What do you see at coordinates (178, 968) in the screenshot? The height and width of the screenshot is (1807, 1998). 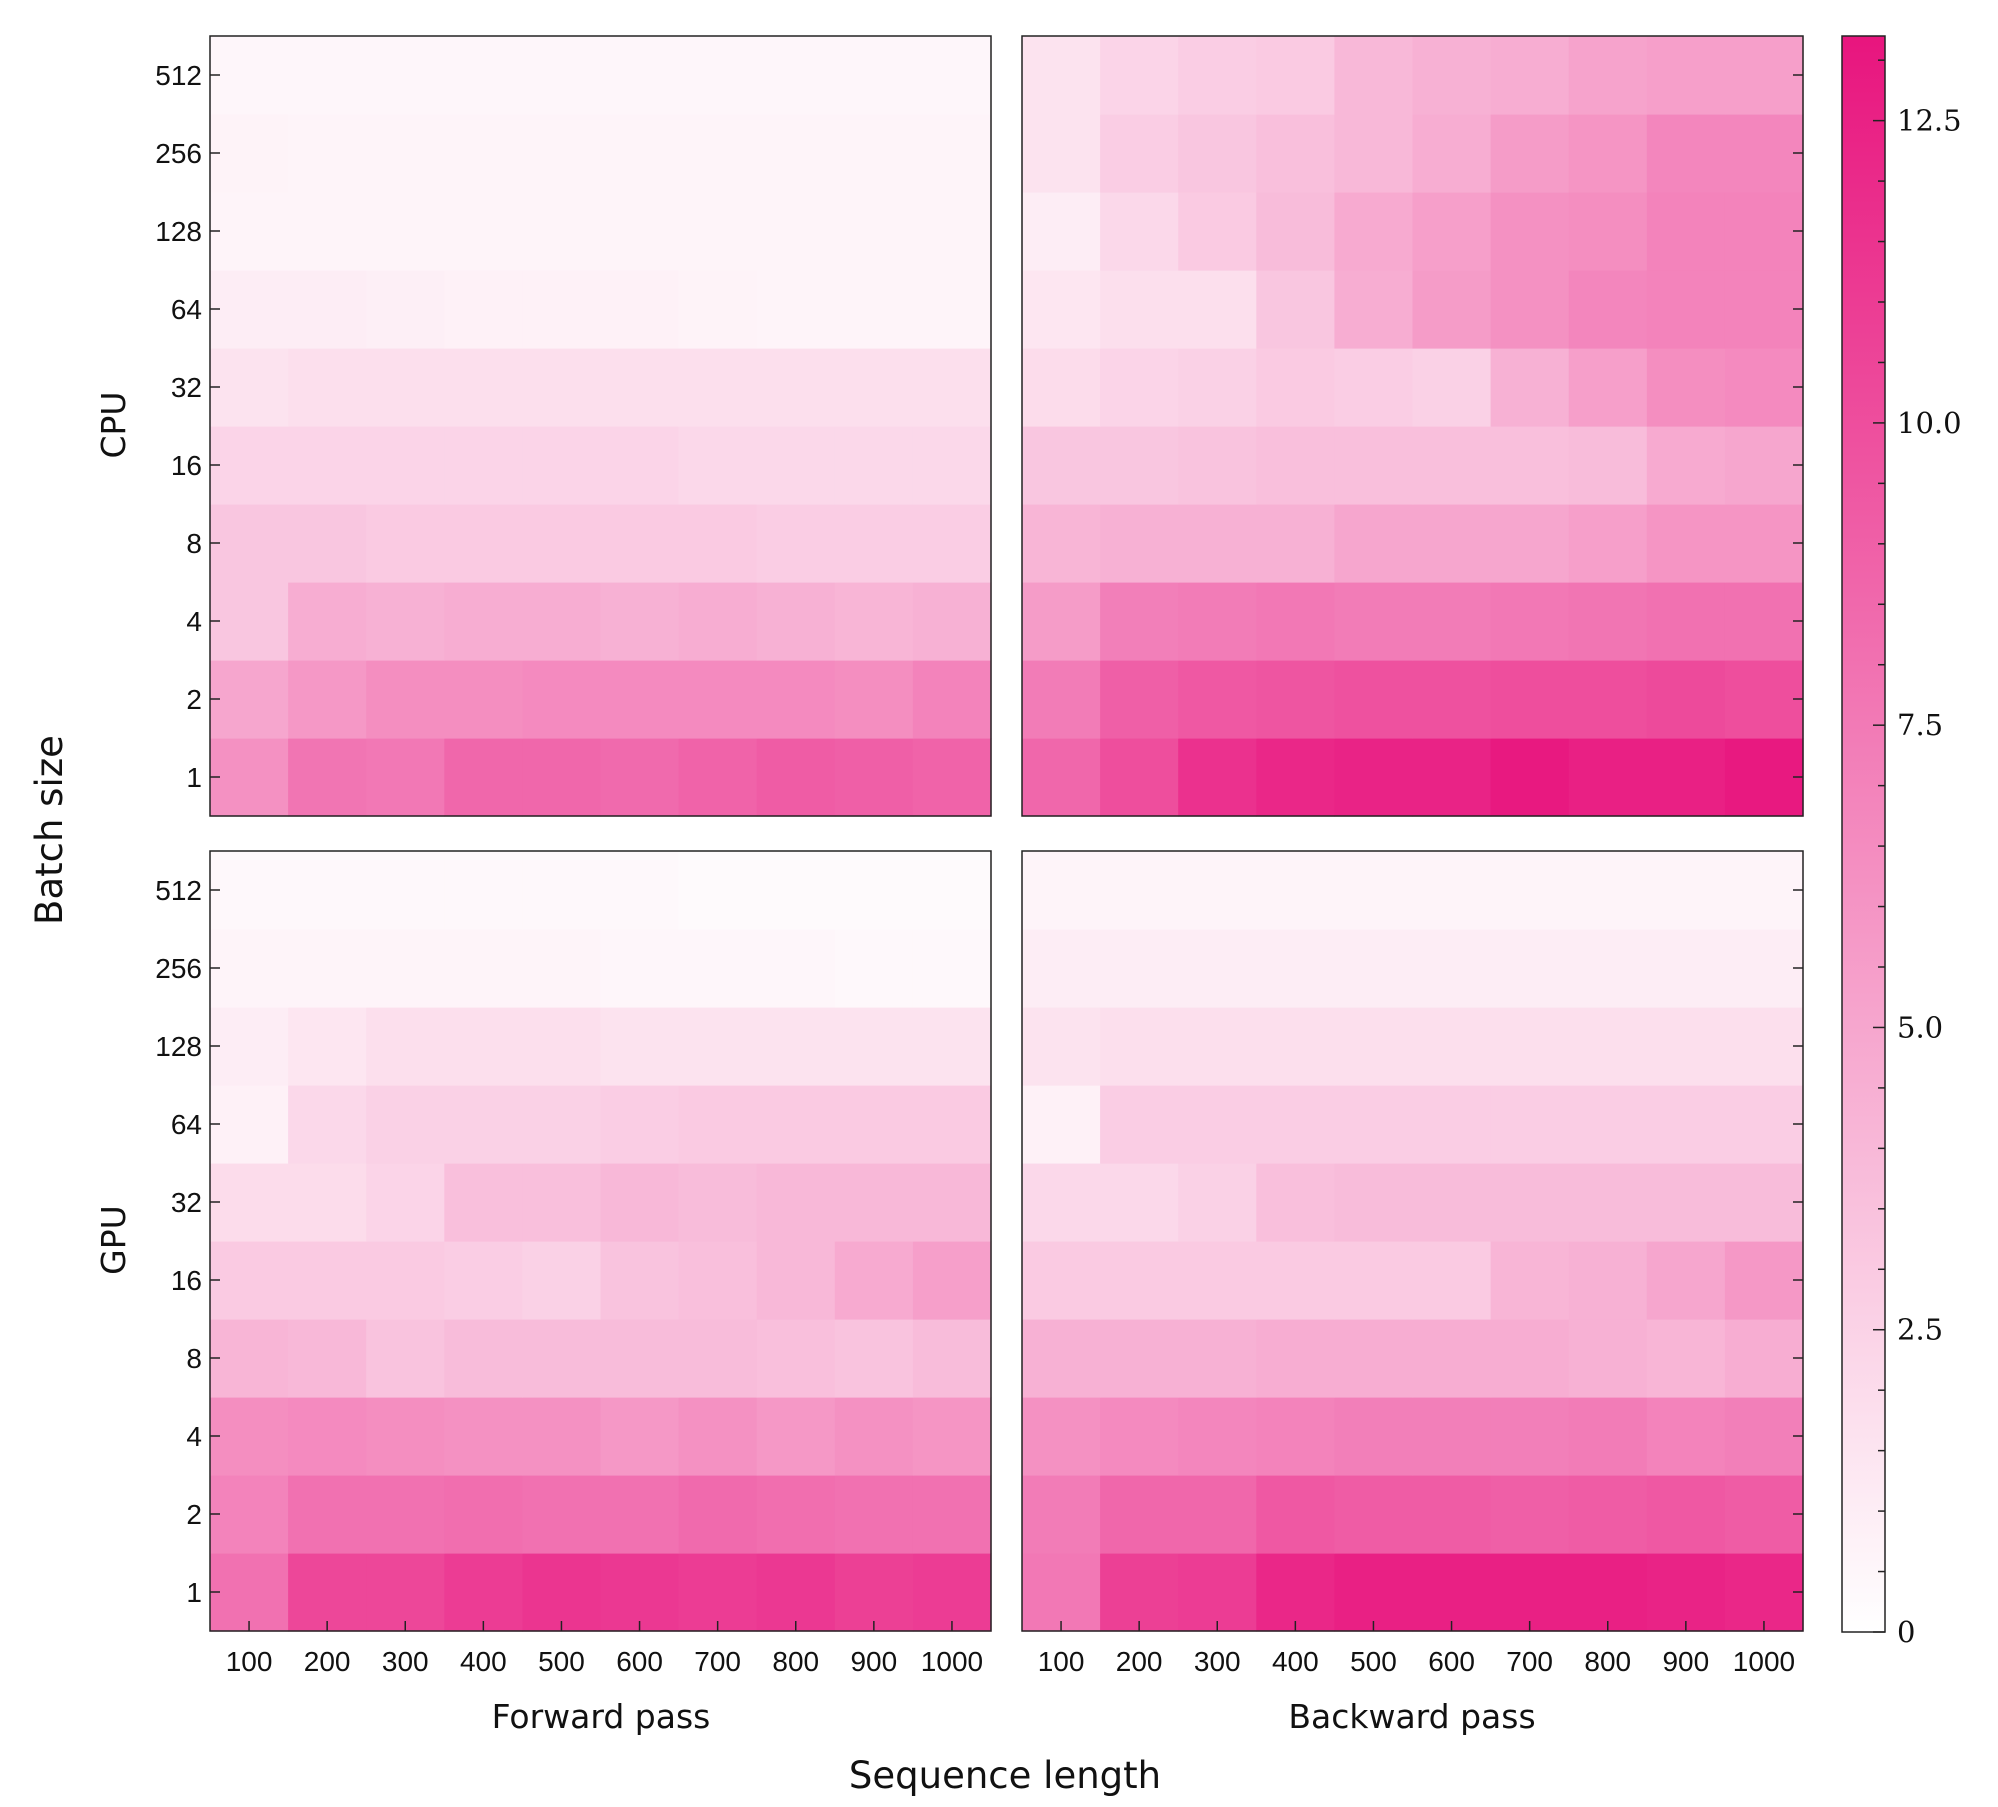 I see `y-tick-label: 256` at bounding box center [178, 968].